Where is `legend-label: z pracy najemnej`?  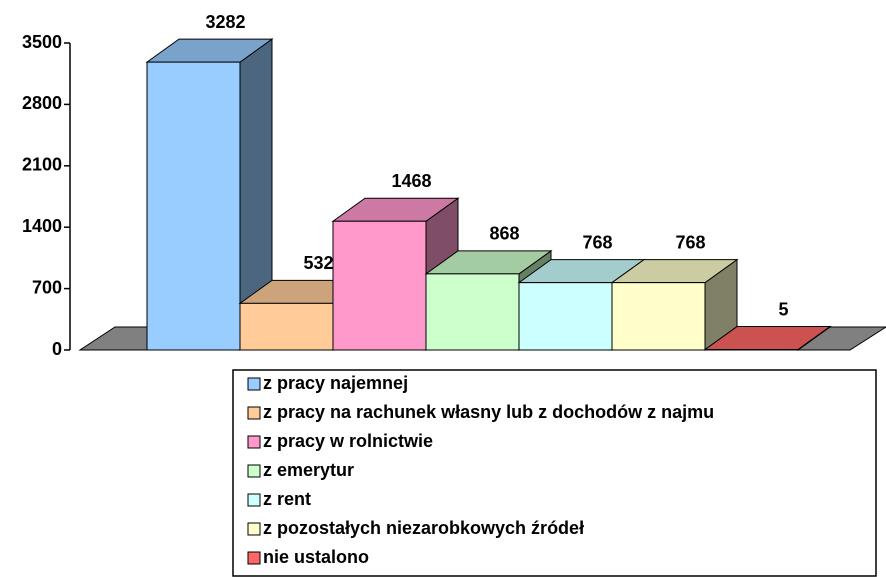
legend-label: z pracy najemnej is located at coordinates (335, 383).